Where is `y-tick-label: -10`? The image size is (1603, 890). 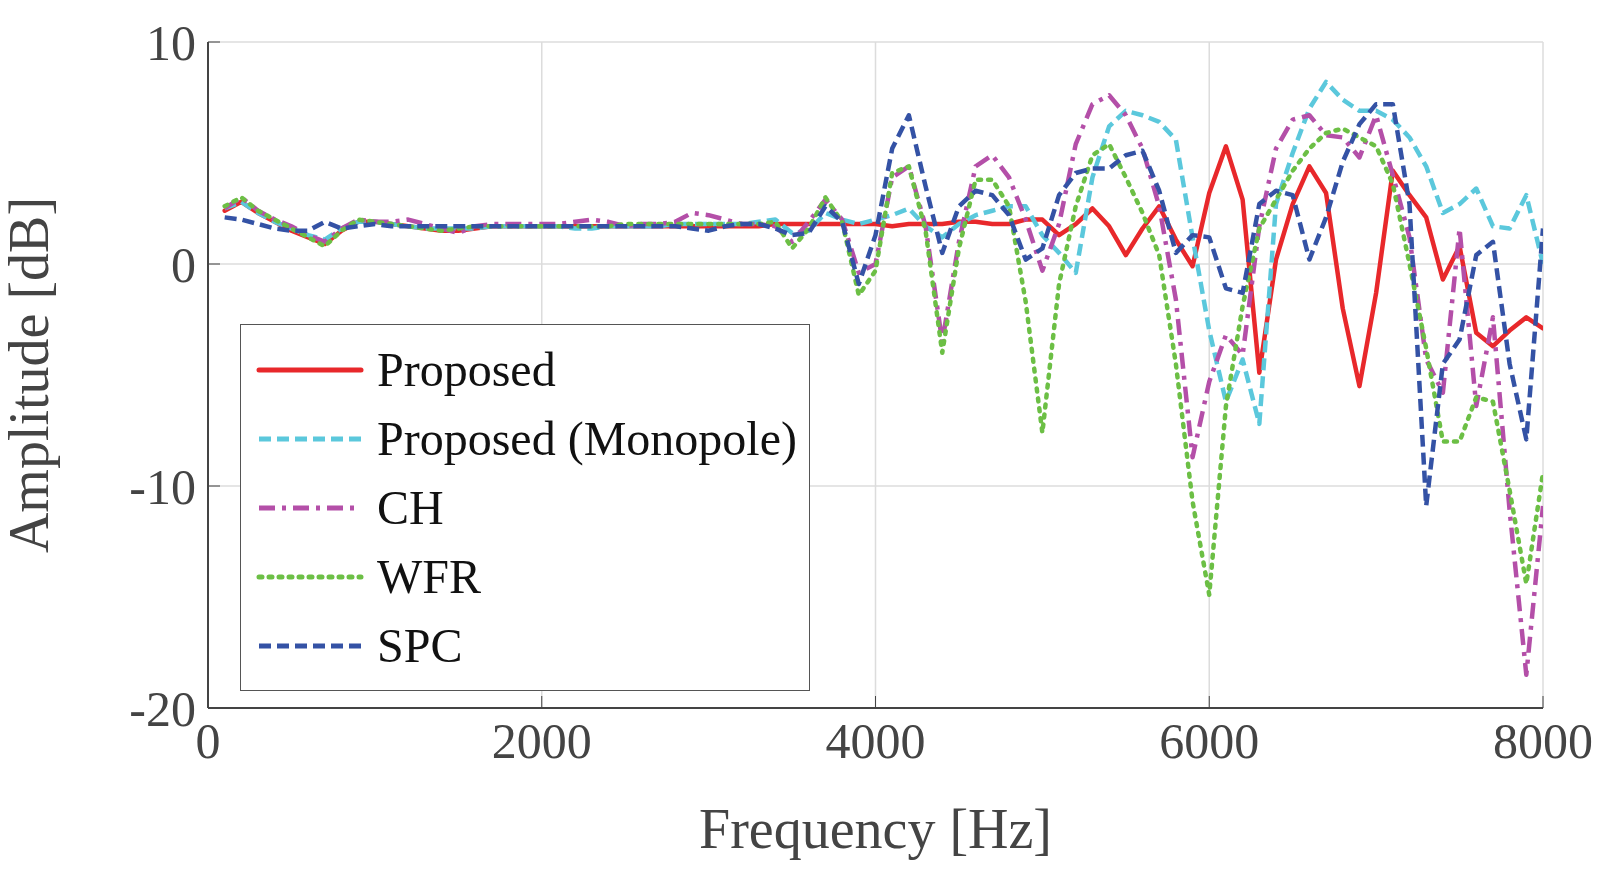
y-tick-label: -10 is located at coordinates (162, 486).